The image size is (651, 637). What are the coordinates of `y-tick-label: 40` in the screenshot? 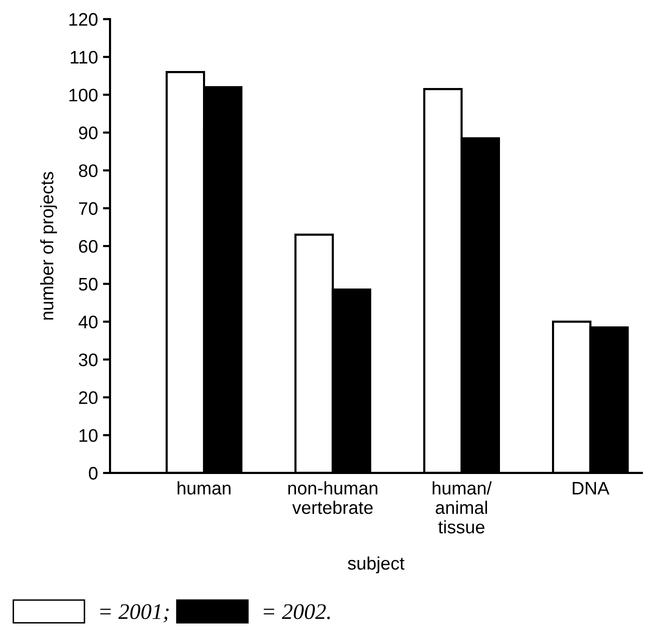 It's located at (88, 322).